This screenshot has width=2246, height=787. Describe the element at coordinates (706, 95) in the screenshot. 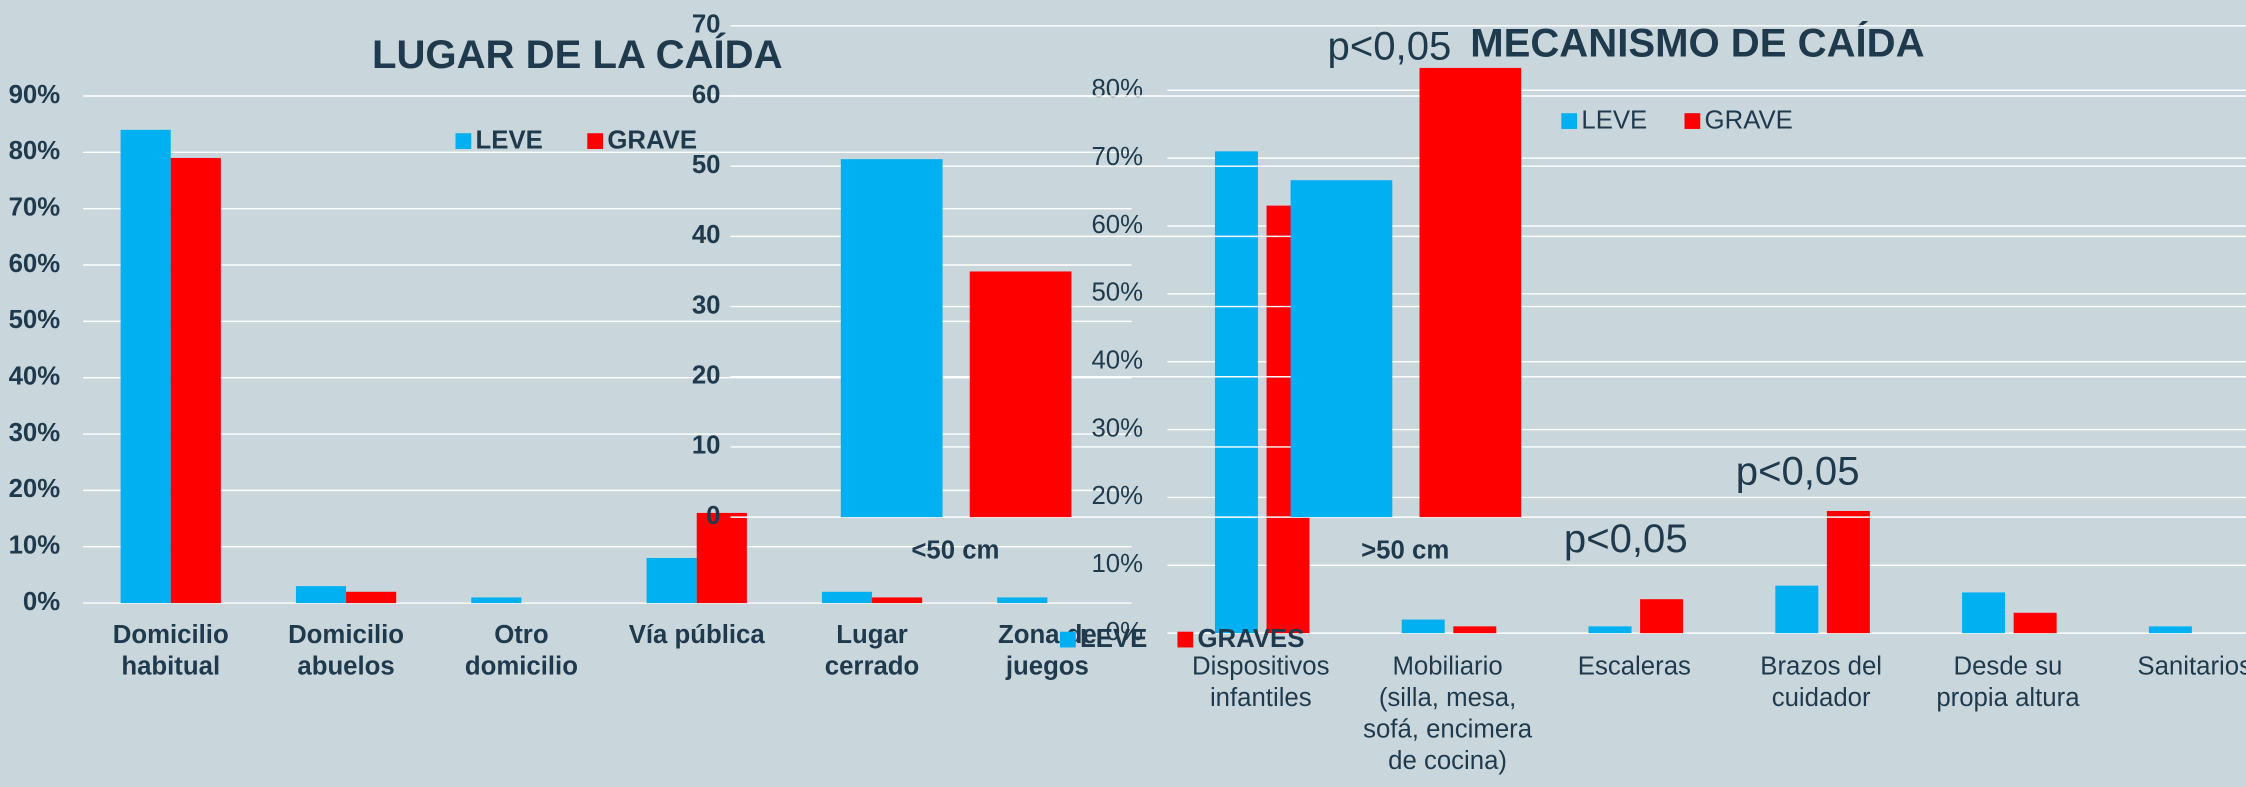

I see `y-tick-label: 60` at that location.